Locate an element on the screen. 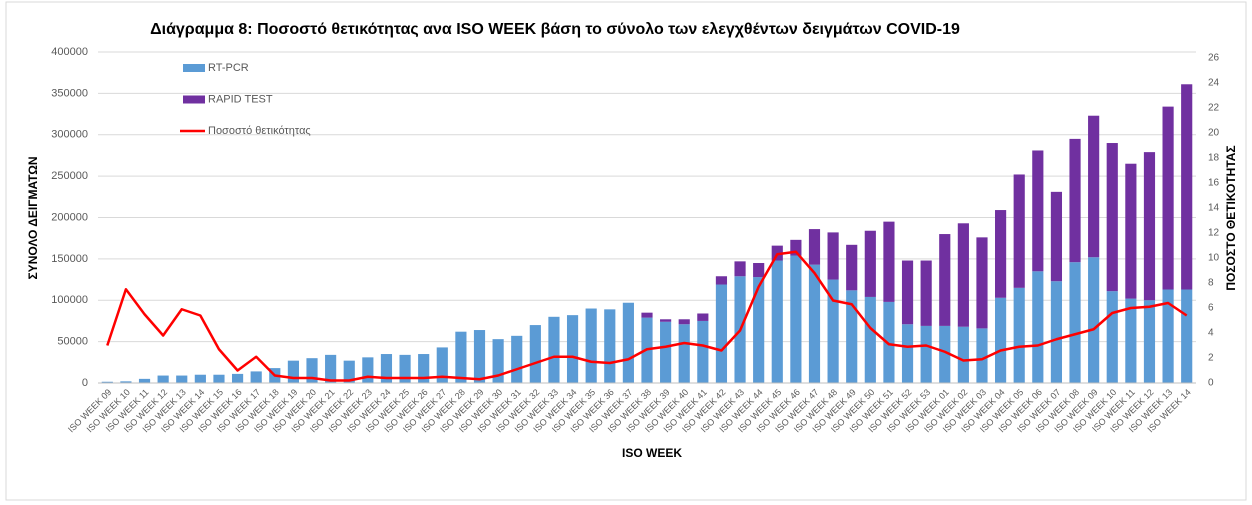 The height and width of the screenshot is (505, 1252). y2-tick-label: 2 is located at coordinates (1211, 358).